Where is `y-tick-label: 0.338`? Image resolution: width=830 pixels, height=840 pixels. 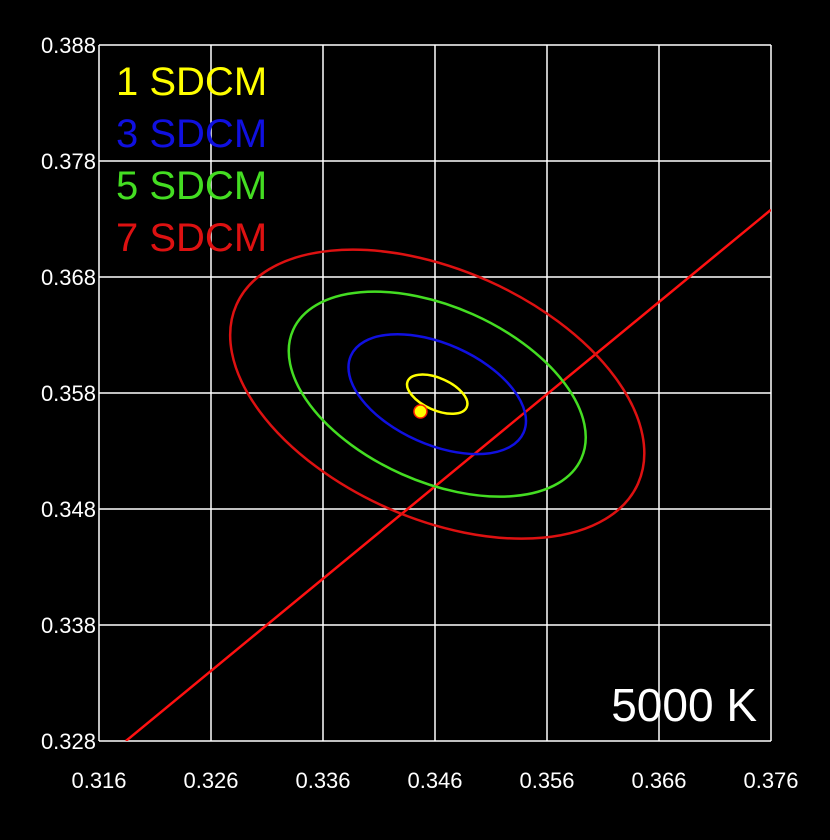 y-tick-label: 0.338 is located at coordinates (68, 625).